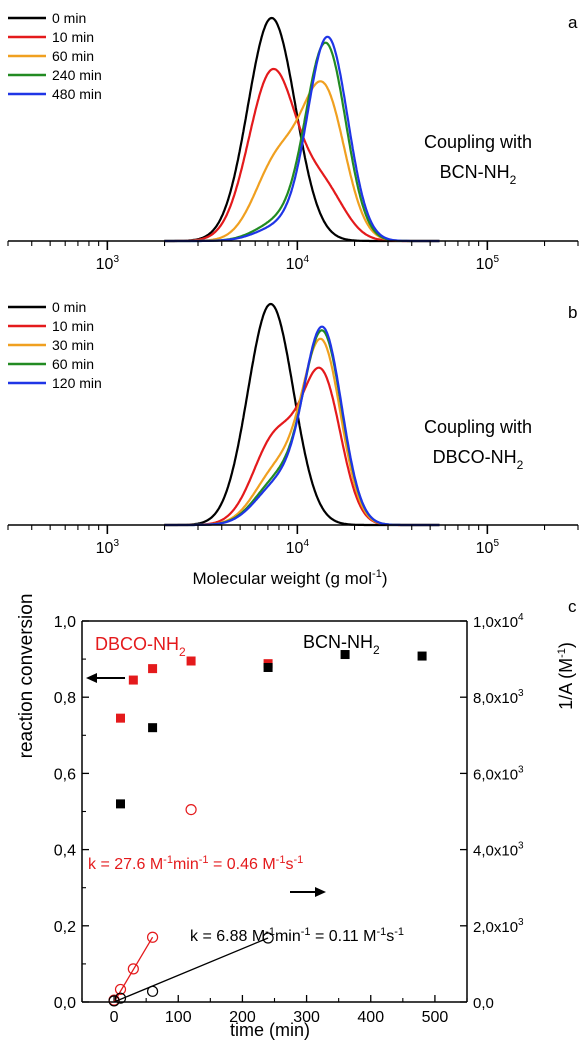  Describe the element at coordinates (108, 263) in the screenshot. I see `panel-a-tick-label-0: 10³` at that location.